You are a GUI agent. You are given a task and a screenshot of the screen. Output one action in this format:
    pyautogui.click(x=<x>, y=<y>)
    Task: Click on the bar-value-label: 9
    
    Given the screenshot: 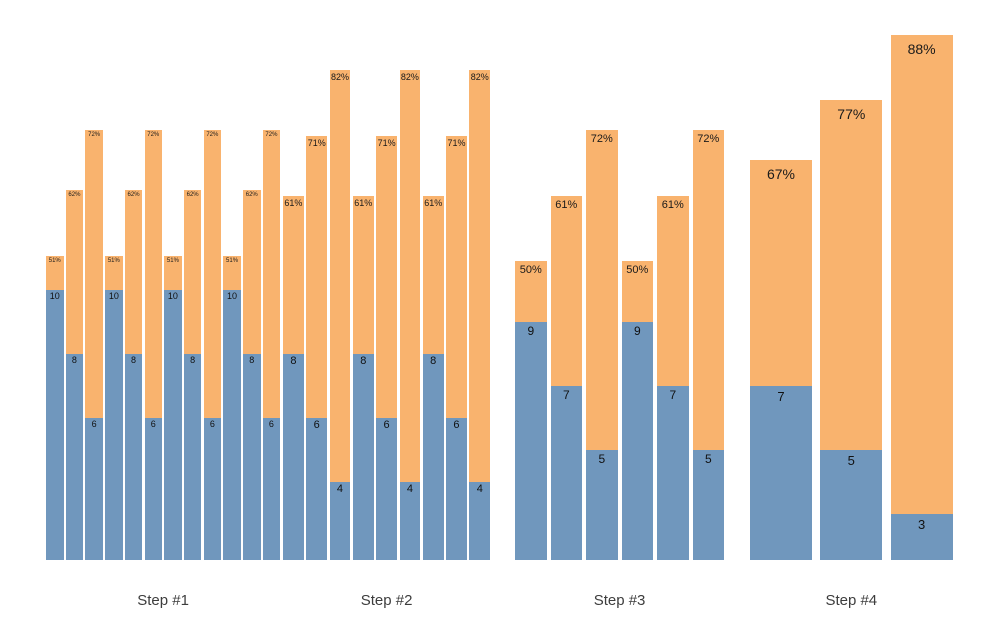 What is the action you would take?
    pyautogui.click(x=531, y=331)
    